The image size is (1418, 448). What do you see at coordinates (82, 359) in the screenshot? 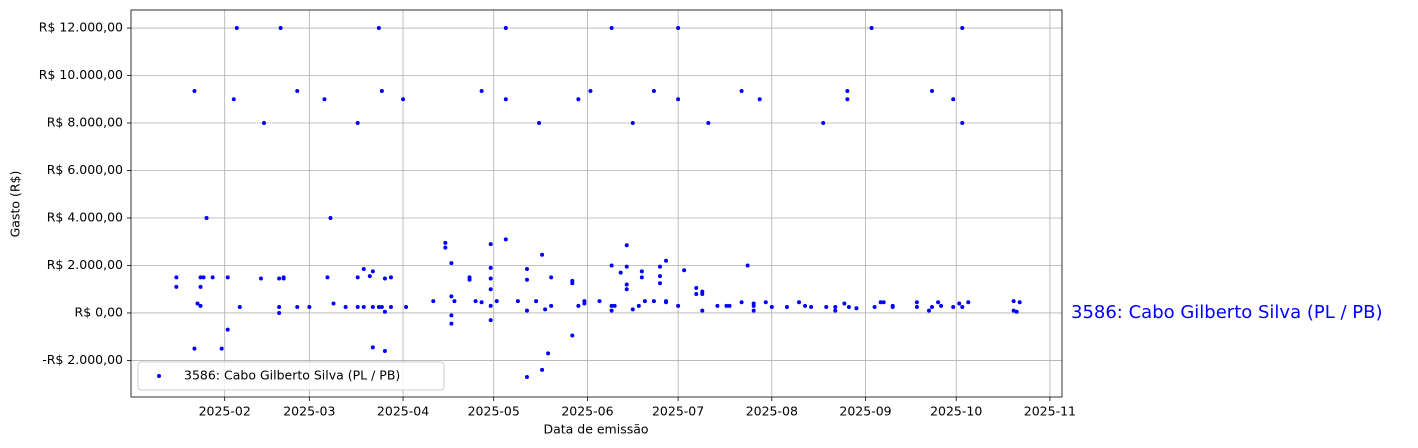
I see `y-tick-label: -R$ 2.000,00` at bounding box center [82, 359].